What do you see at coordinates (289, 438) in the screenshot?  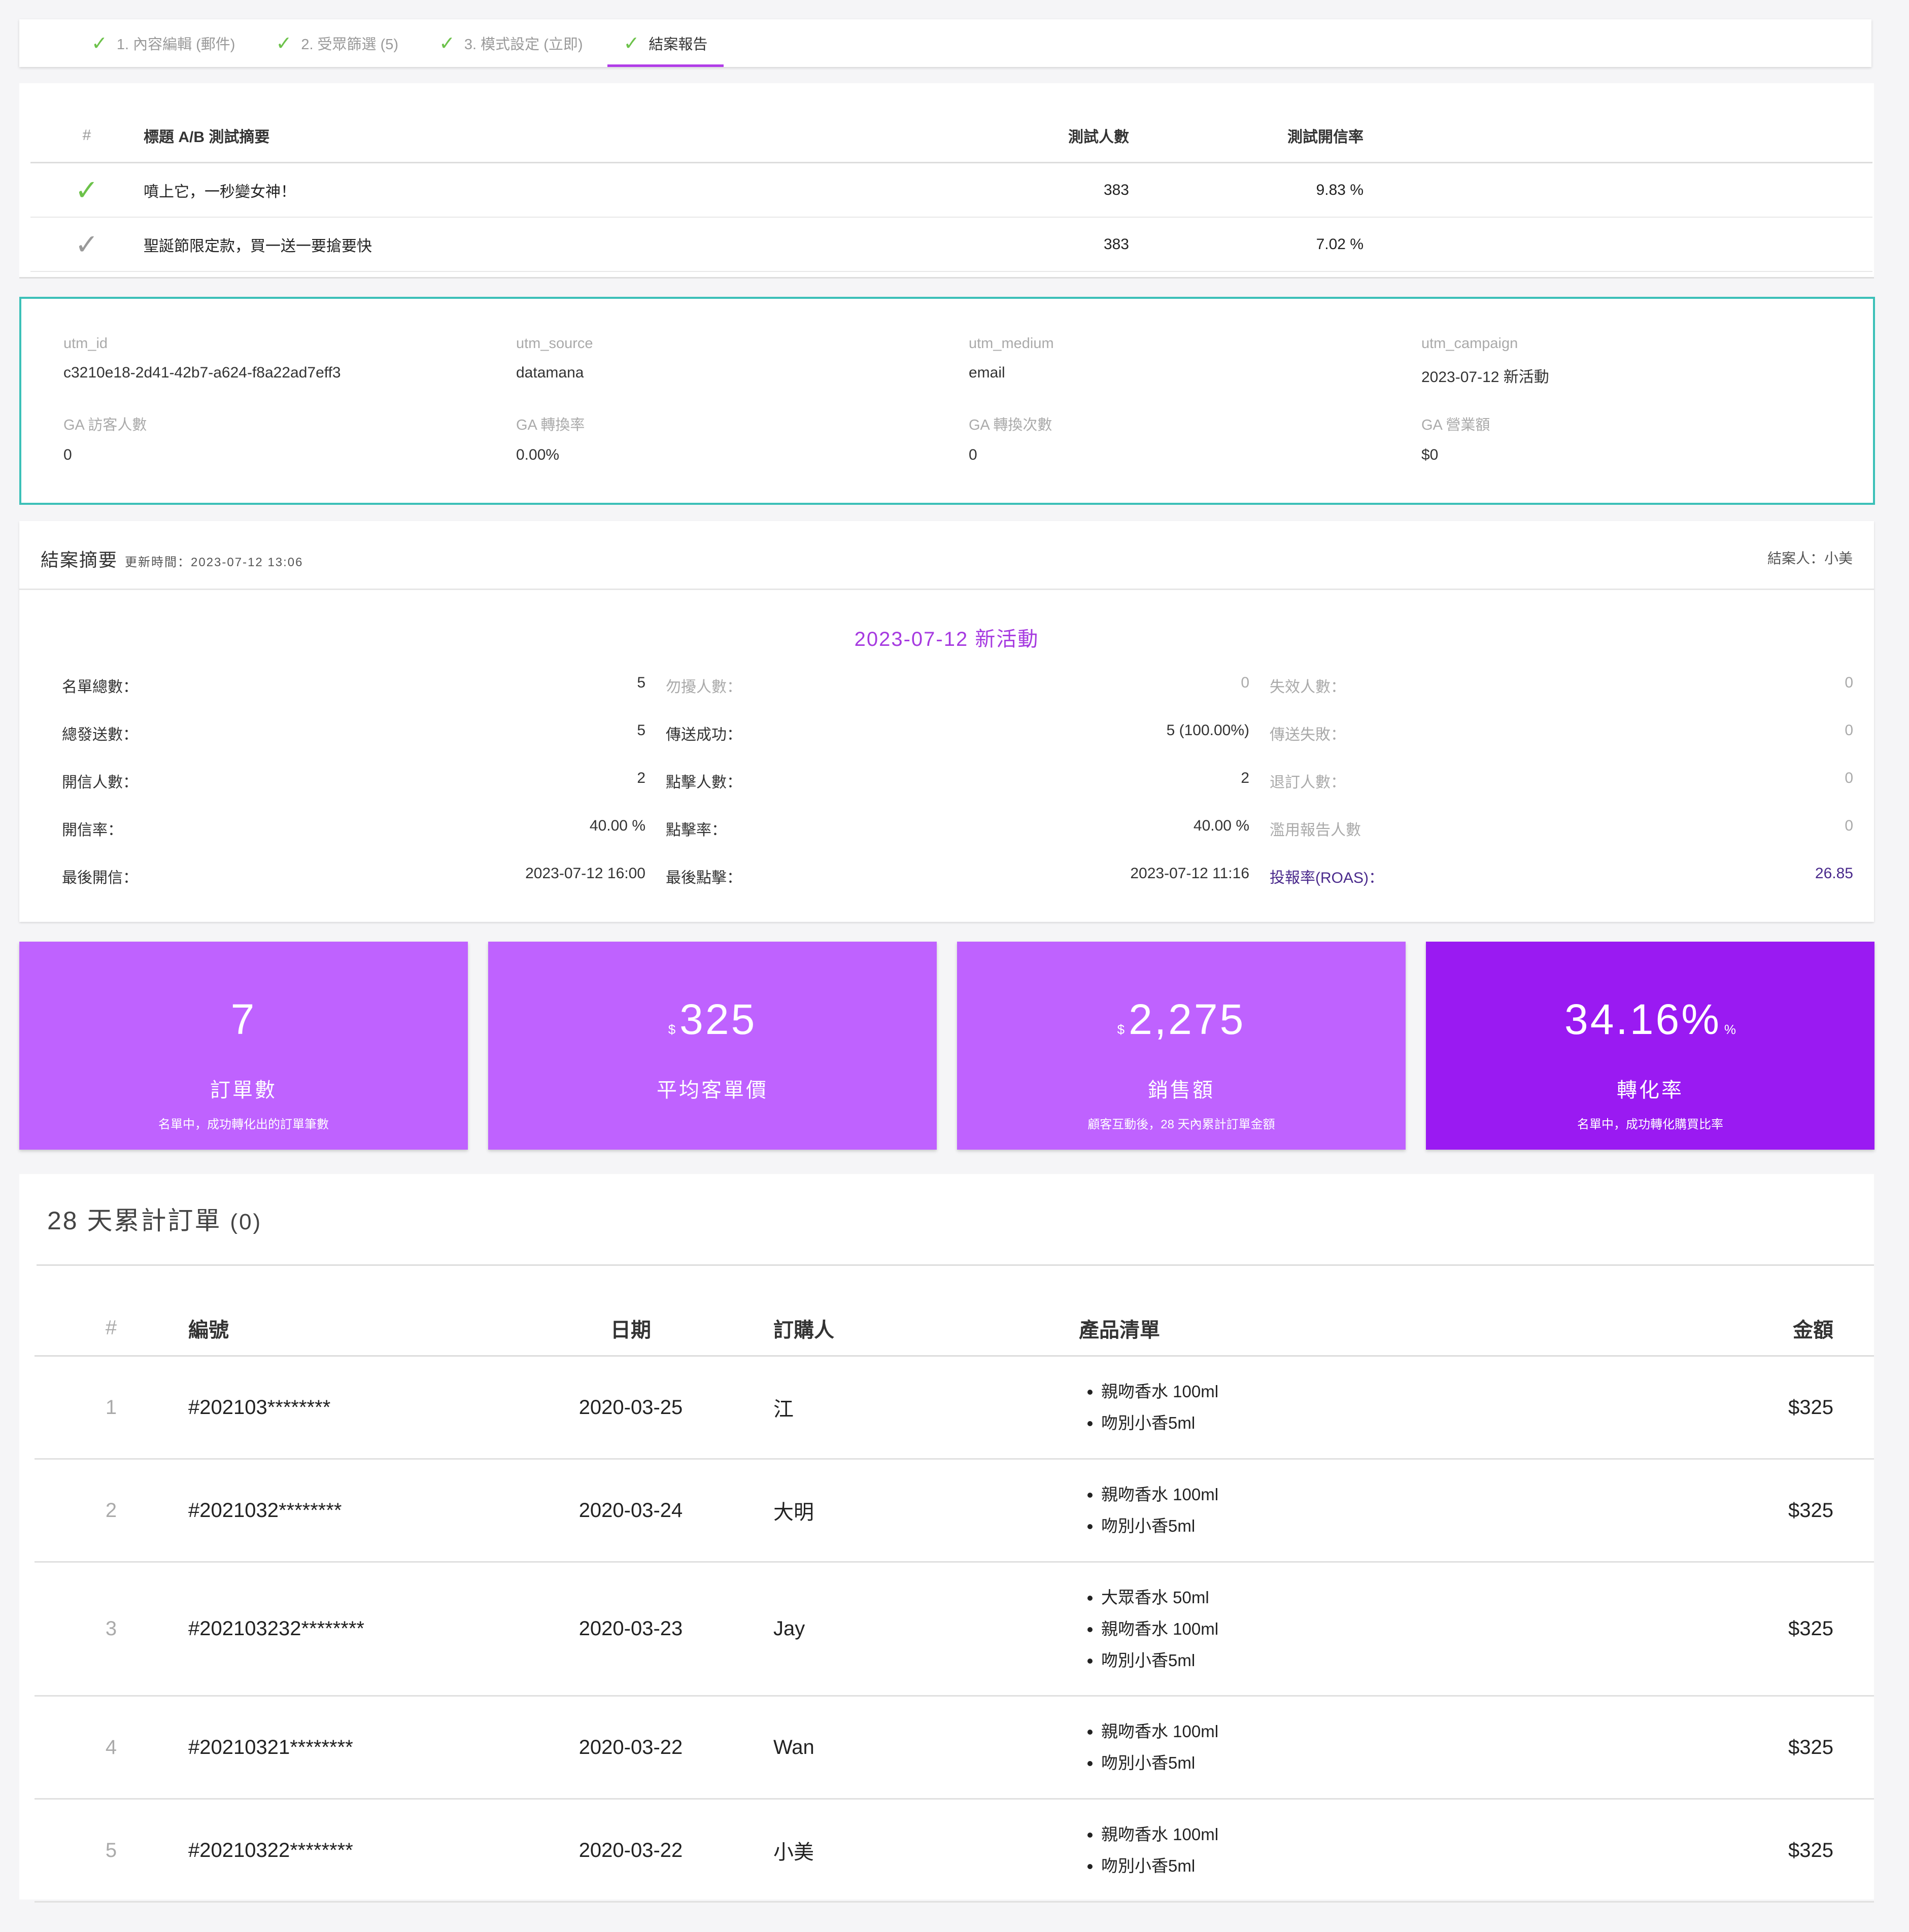 I see `ga-visitors-field: GA 訪客人數 0` at bounding box center [289, 438].